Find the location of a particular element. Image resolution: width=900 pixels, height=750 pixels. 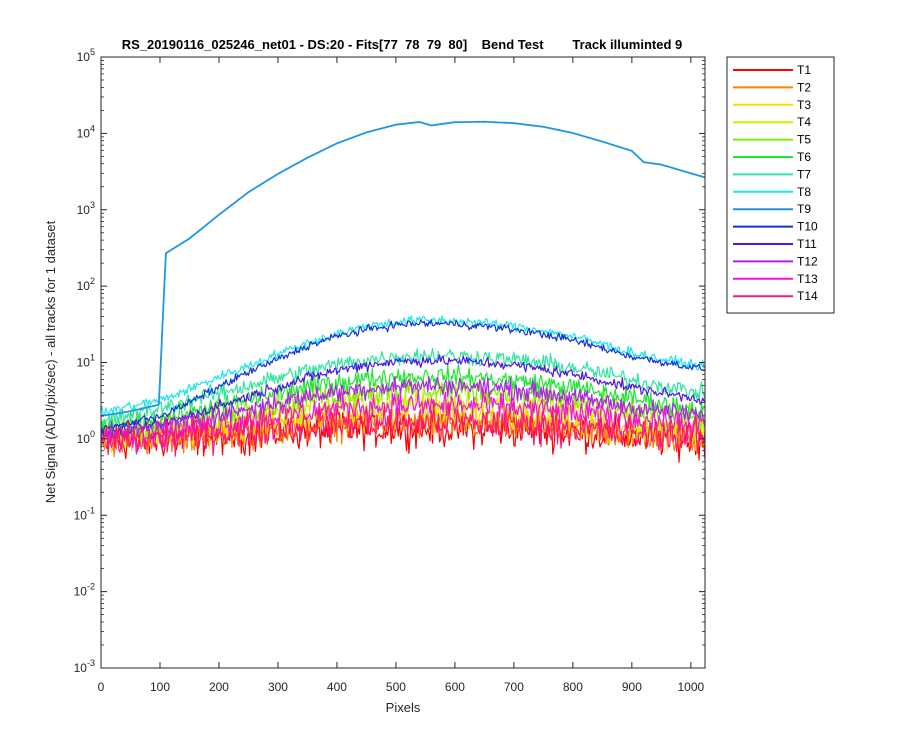

y-tick-label: 10⁻² is located at coordinates (84, 590).